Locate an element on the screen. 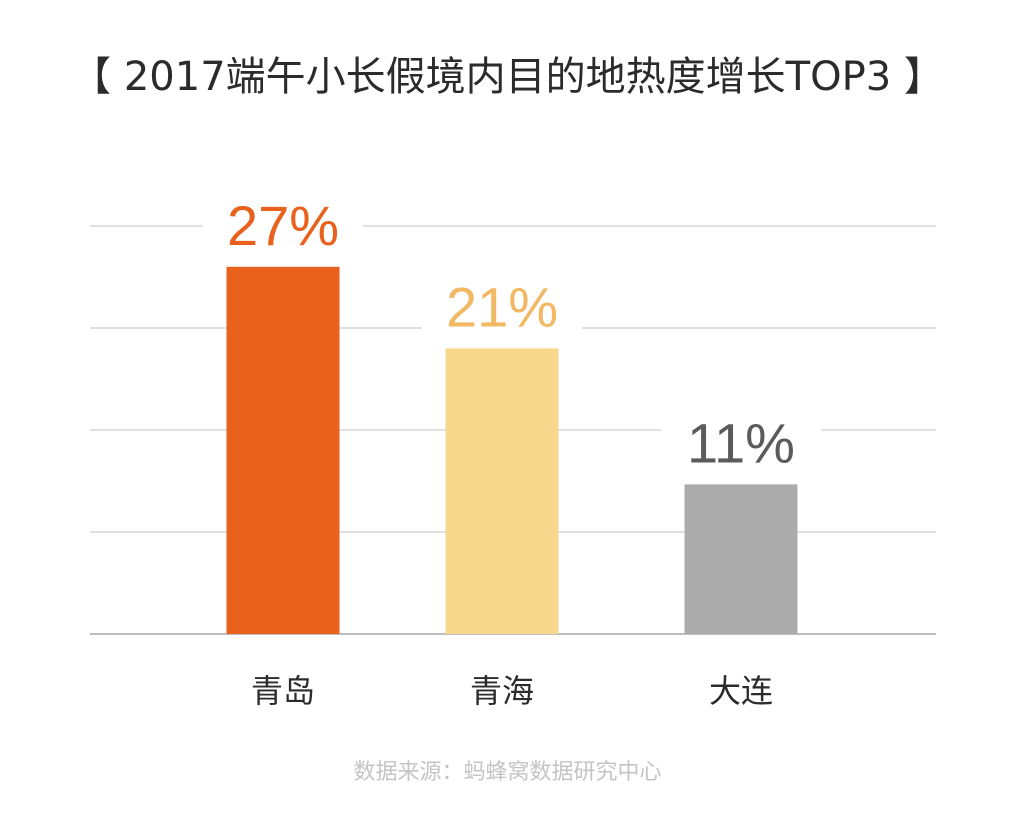 The width and height of the screenshot is (1015, 823). data-source: 数据来源：蚂蜂窝数据研究中心 is located at coordinates (507, 772).